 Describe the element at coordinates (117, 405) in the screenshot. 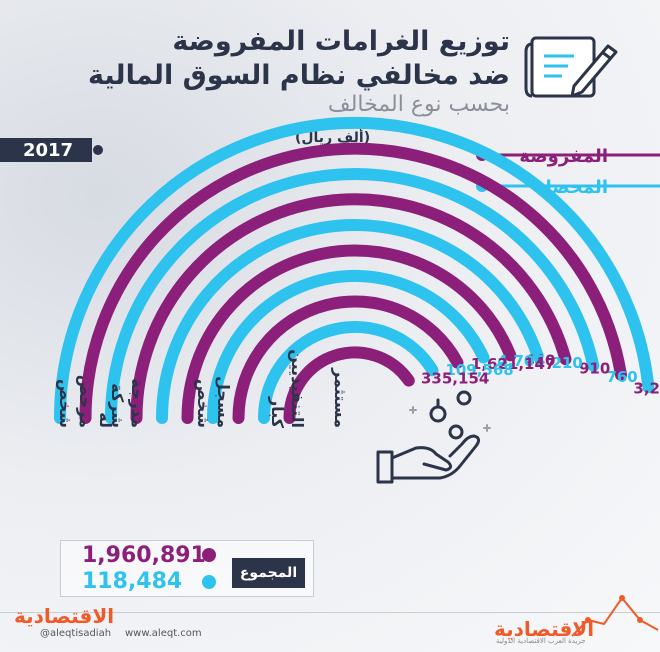

I see `category-word: شركة` at that location.